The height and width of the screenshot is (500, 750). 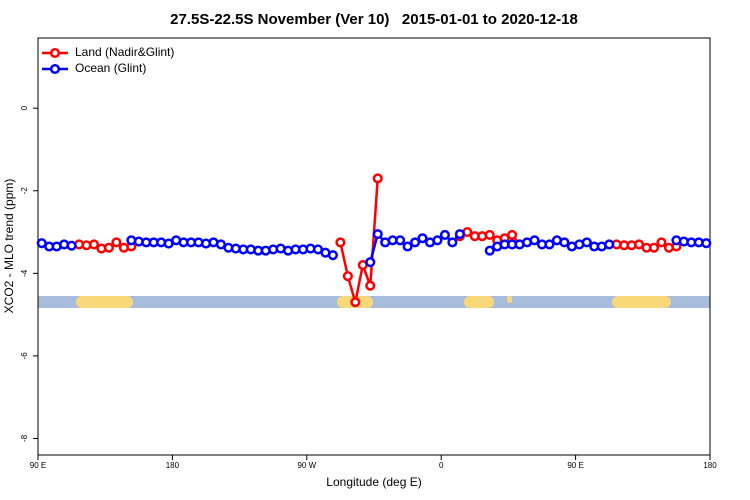 I want to click on y-tick-label: -8, so click(x=24, y=438).